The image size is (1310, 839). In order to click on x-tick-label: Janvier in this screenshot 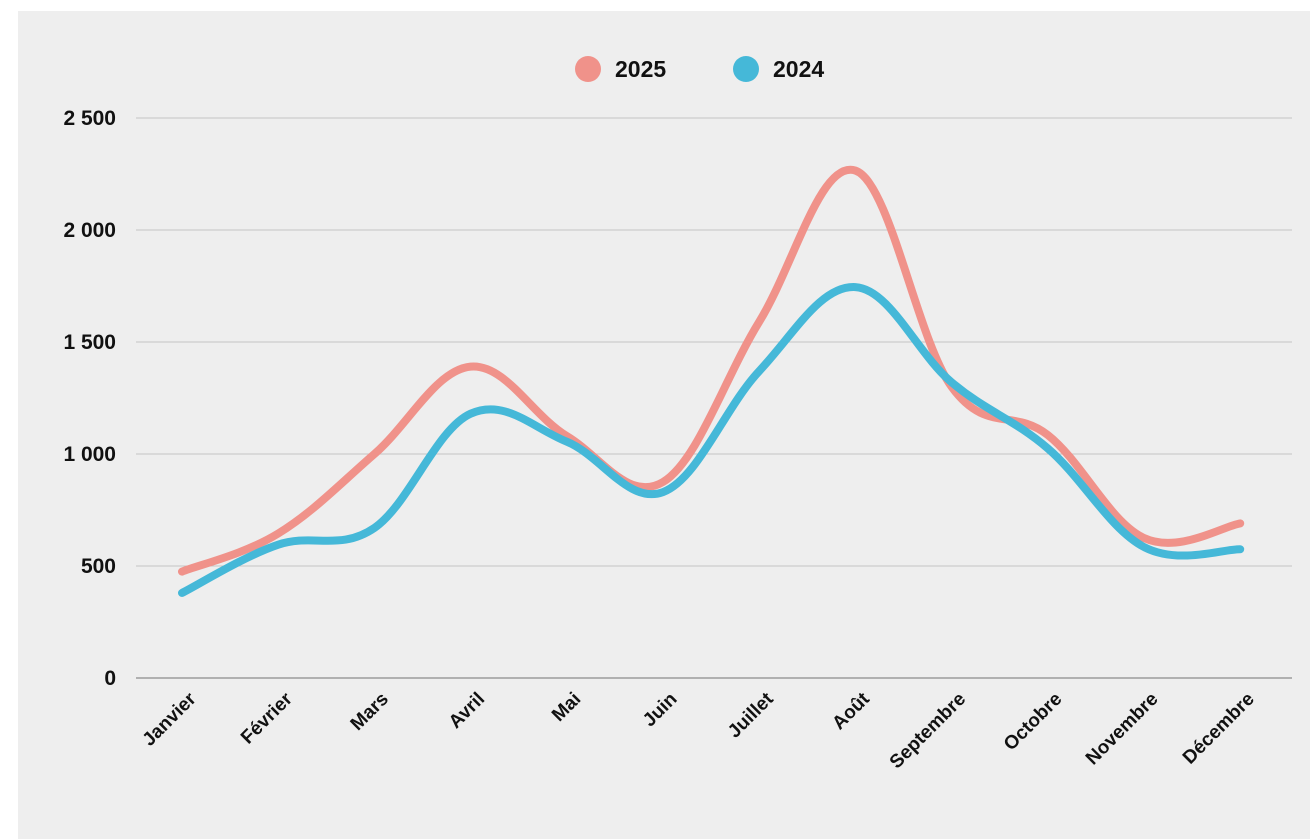, I will do `click(170, 719)`.